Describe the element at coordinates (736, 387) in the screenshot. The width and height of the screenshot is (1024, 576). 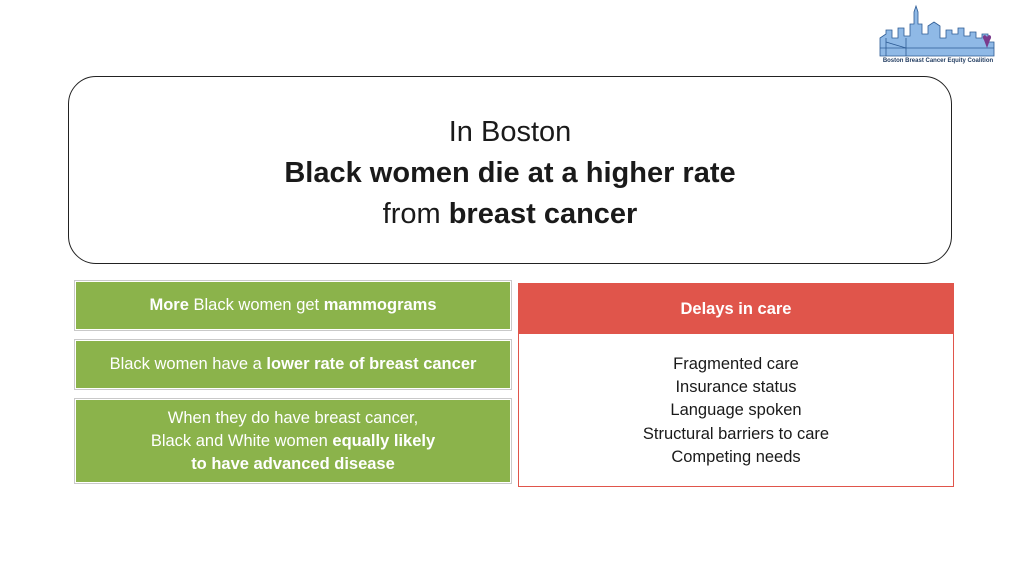
I see `delay-item: Insurance status` at that location.